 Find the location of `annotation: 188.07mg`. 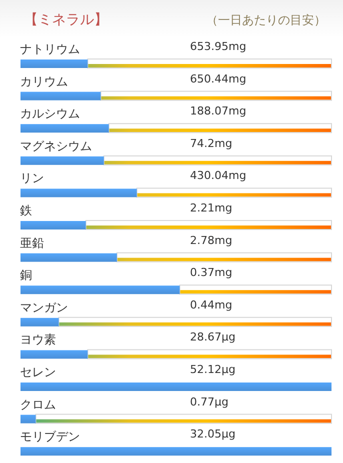

annotation: 188.07mg is located at coordinates (218, 111).